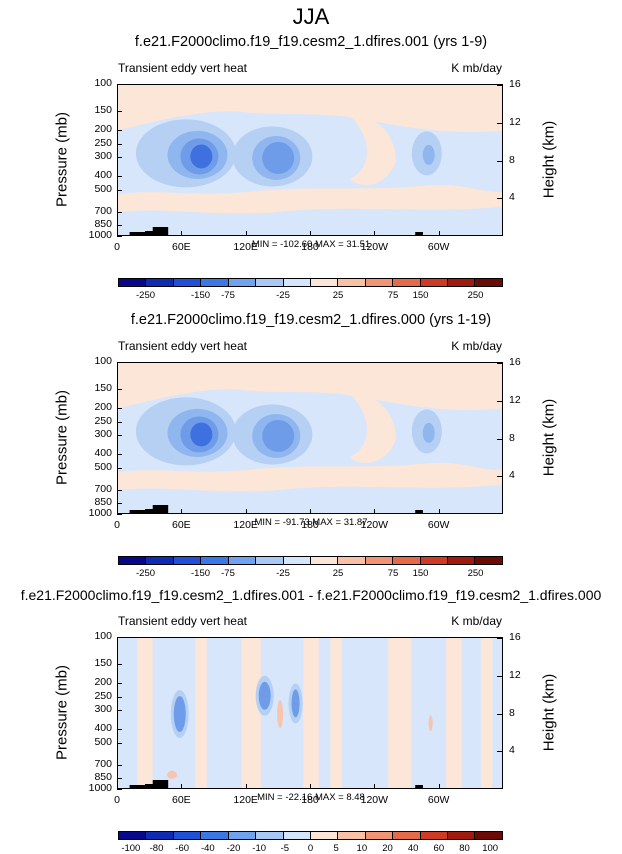  Describe the element at coordinates (310, 160) in the screenshot. I see `contour-plot` at that location.